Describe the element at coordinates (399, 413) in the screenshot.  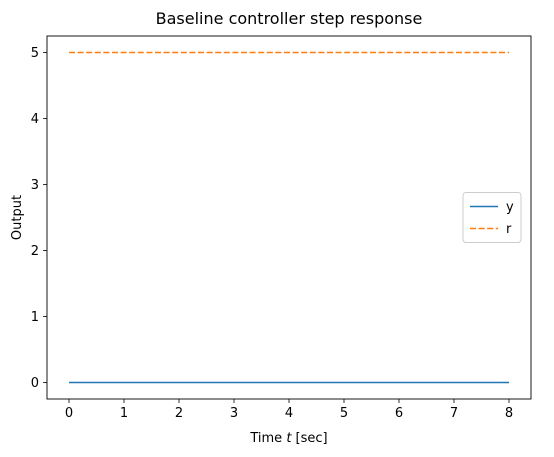
I see `x-tick-label: 6` at that location.